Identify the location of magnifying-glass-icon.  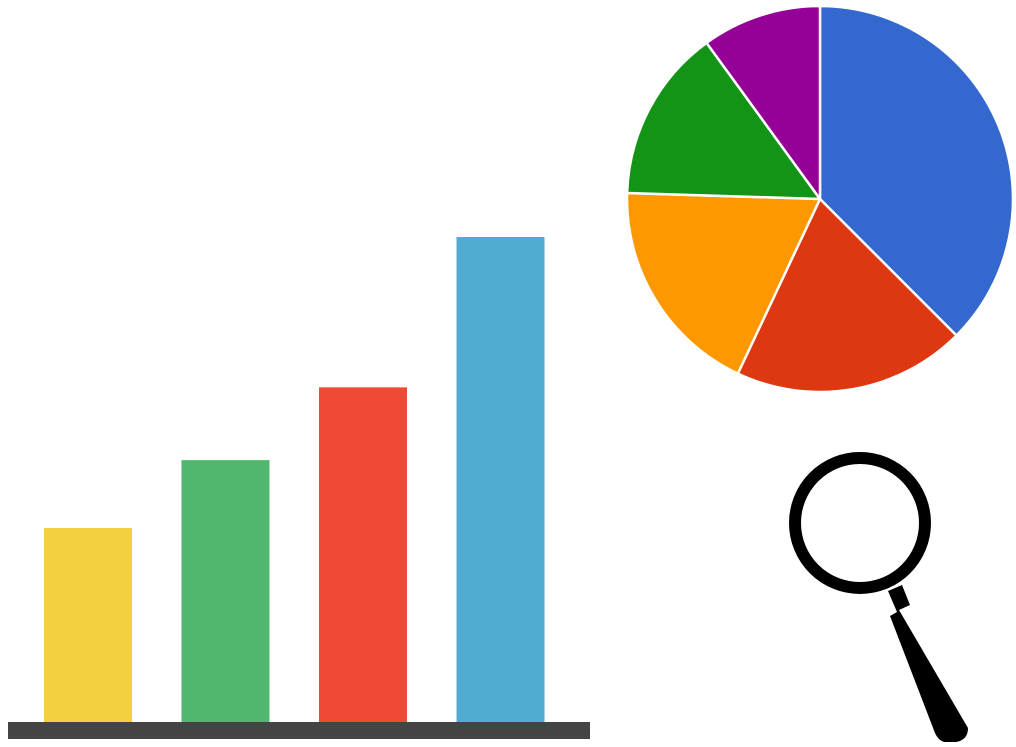
(878, 597).